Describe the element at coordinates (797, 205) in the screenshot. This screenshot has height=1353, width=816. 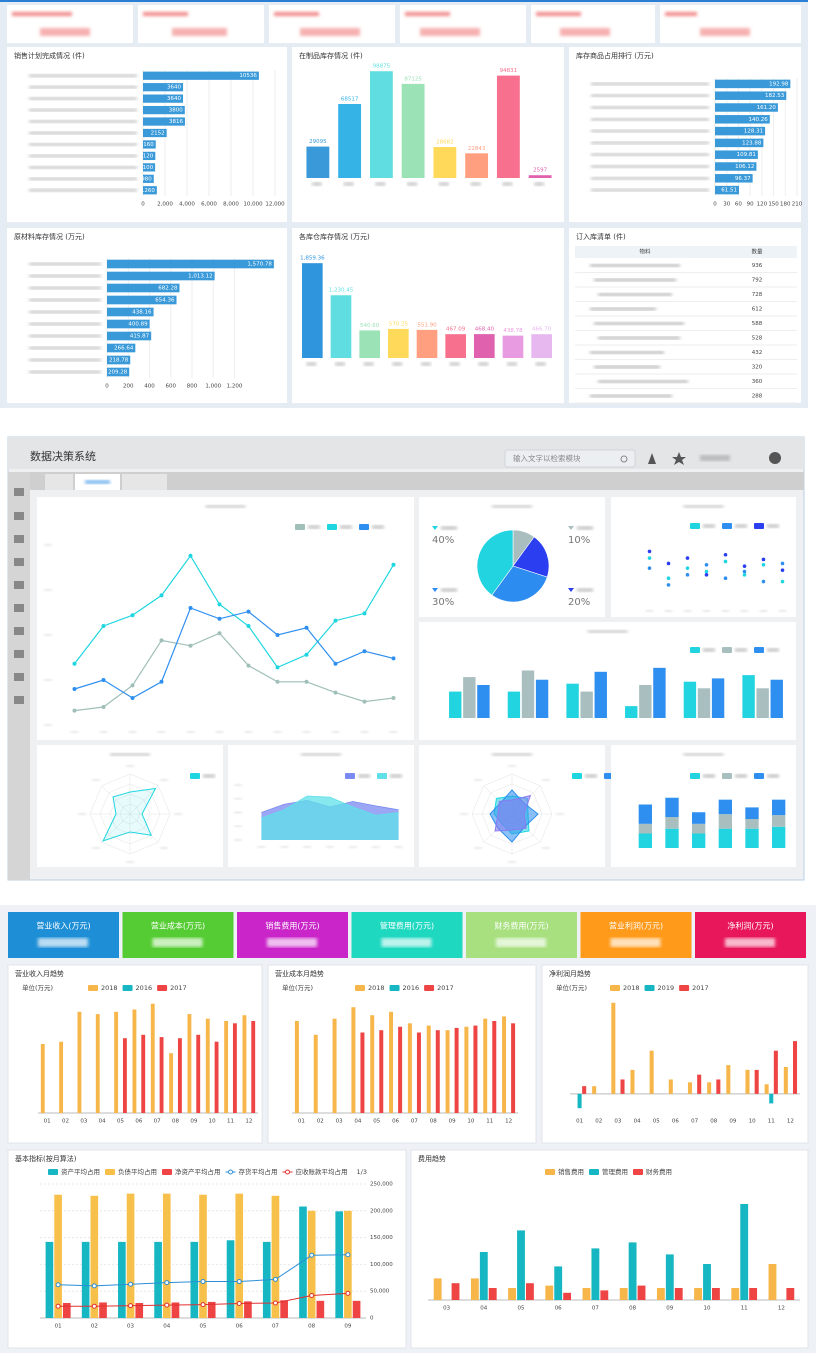
I see `x-tick-label: 210` at that location.